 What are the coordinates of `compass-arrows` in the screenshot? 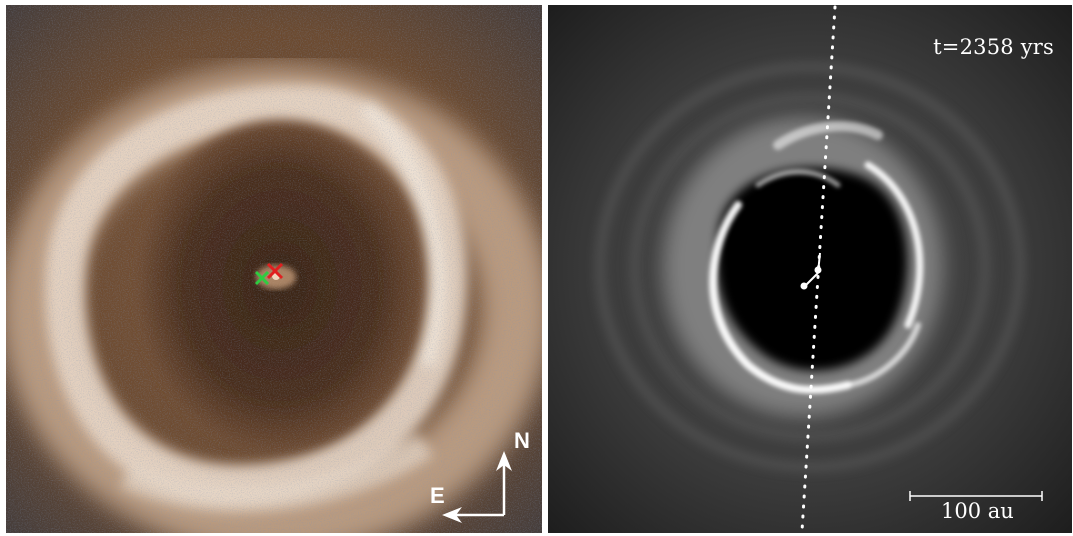 It's located at (477, 487).